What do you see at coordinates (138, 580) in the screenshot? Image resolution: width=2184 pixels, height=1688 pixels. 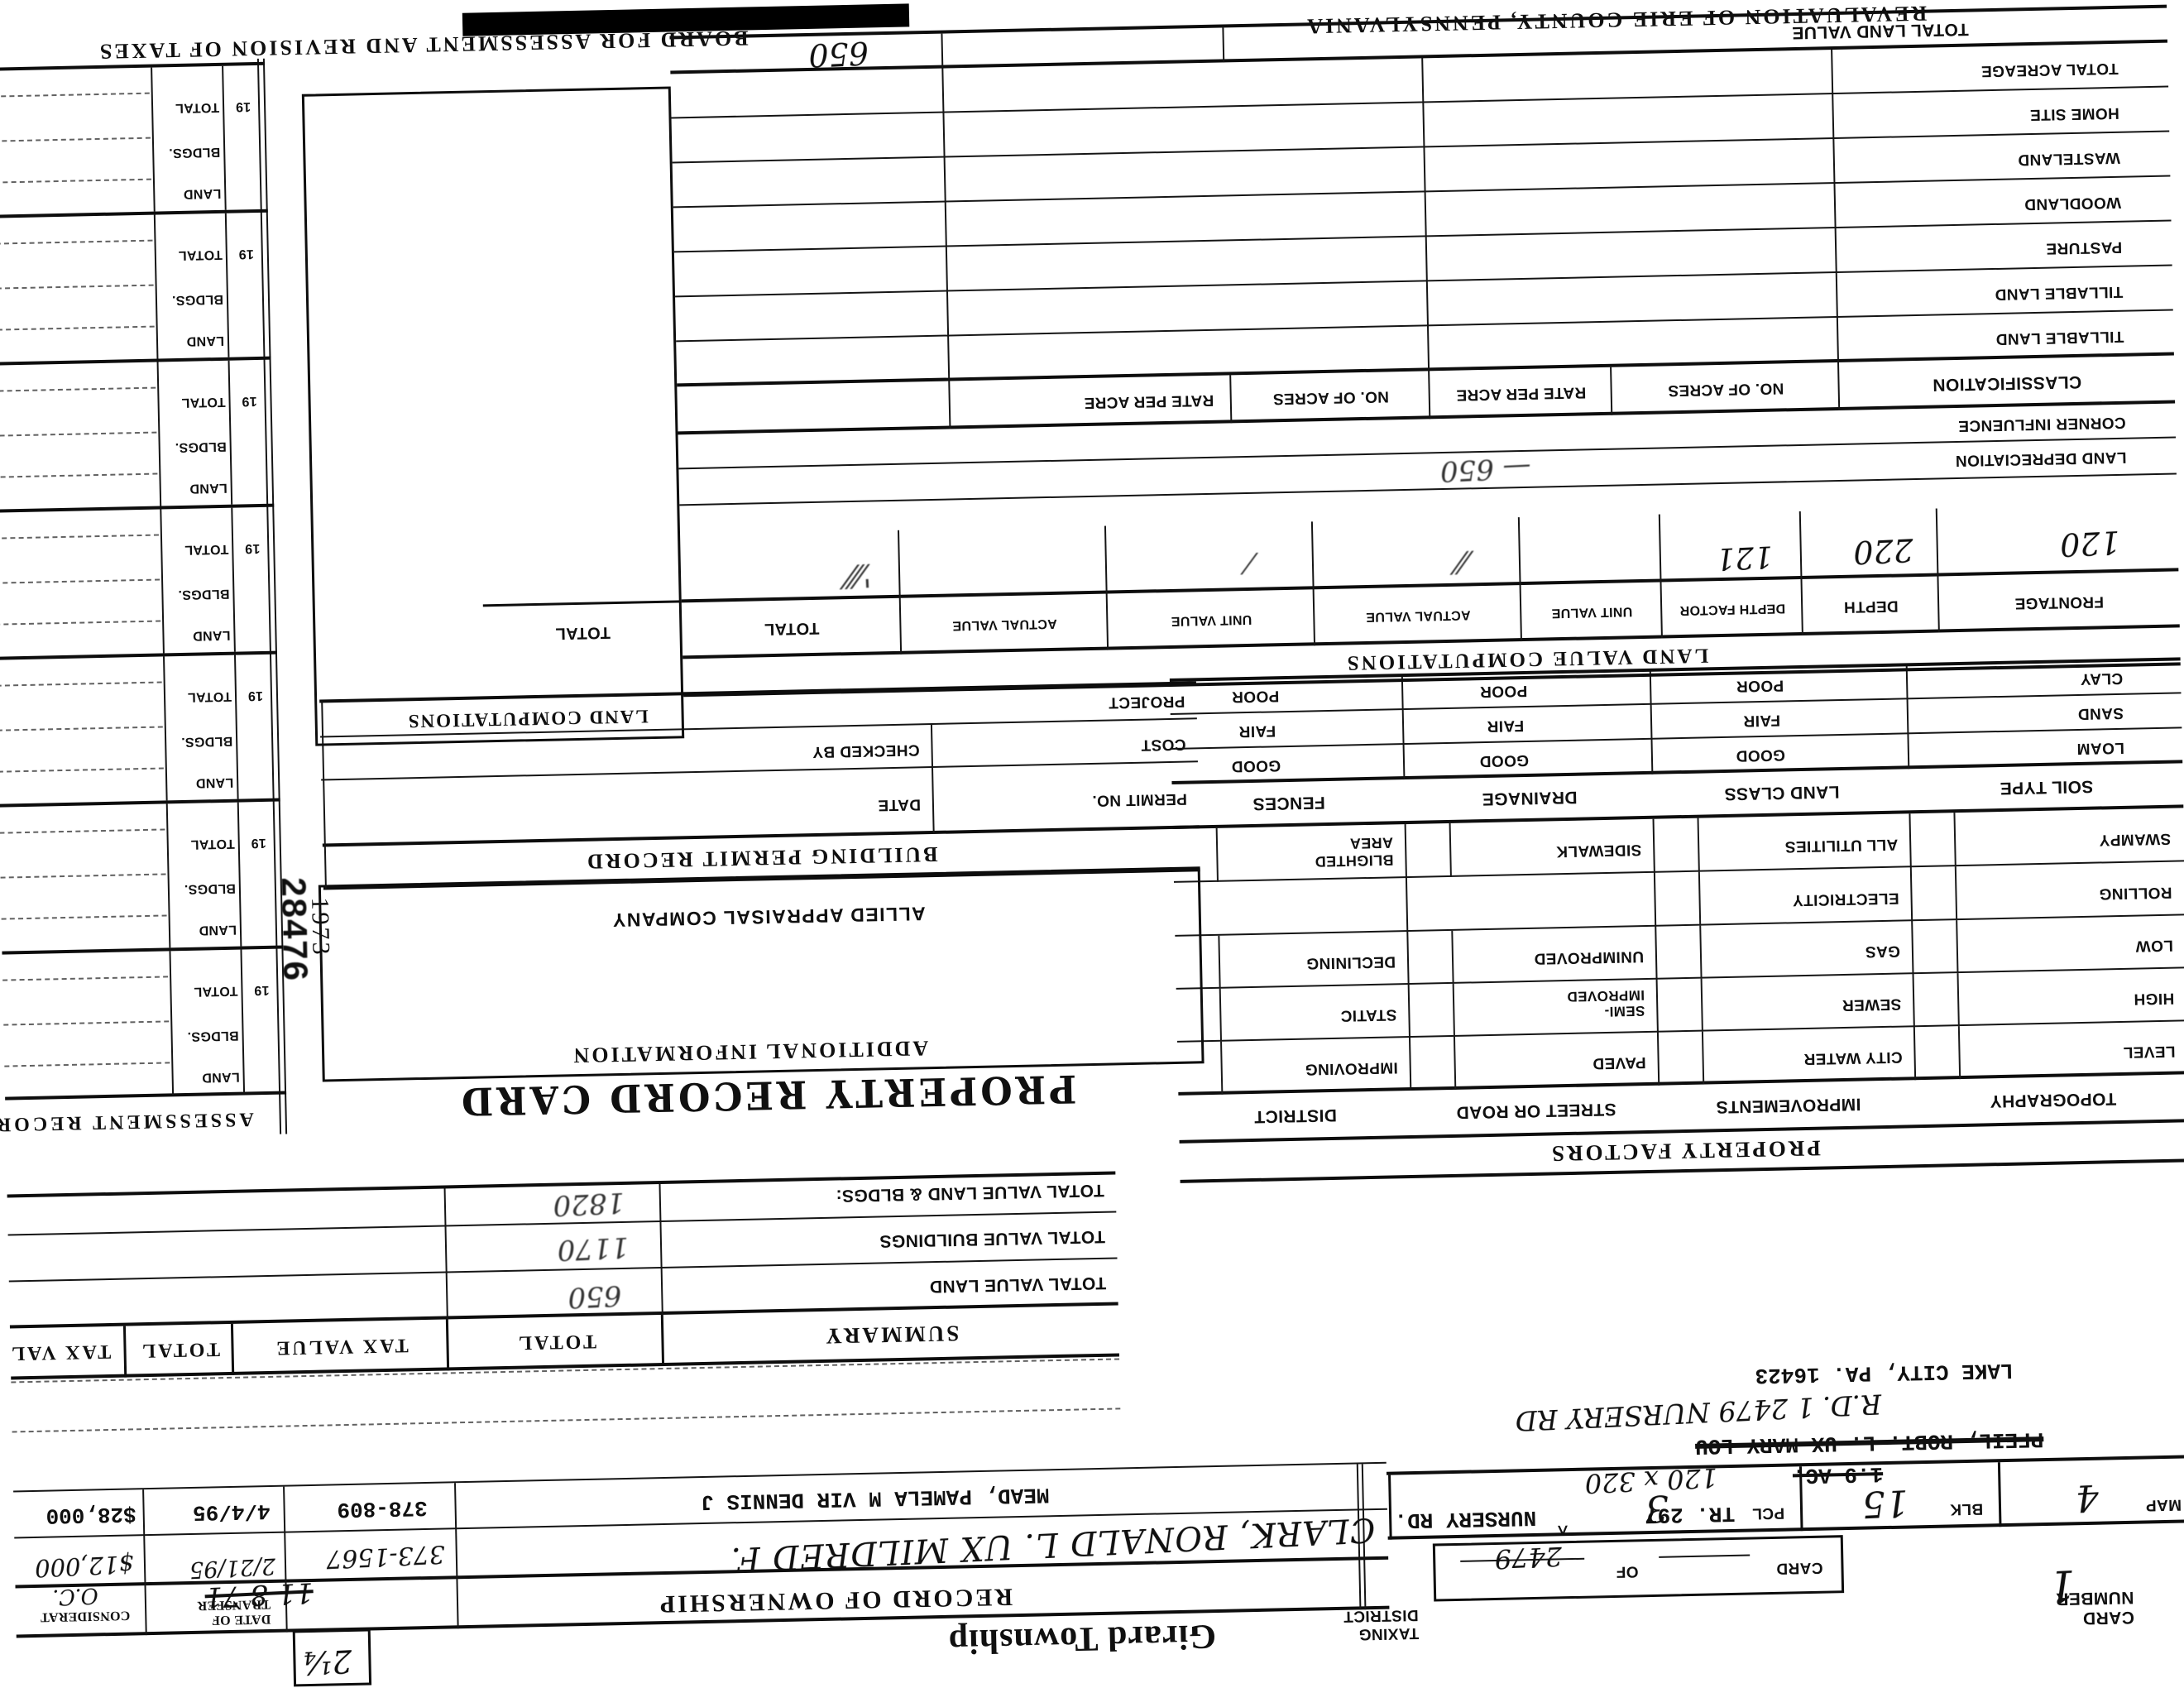 I see `assessment-group-4: LAND BLDGS. TOTAL 19` at bounding box center [138, 580].